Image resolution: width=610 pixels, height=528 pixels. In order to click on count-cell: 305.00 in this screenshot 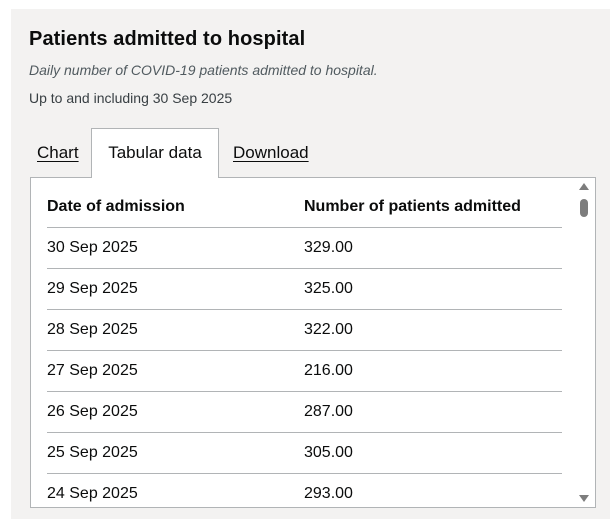, I will do `click(433, 453)`.